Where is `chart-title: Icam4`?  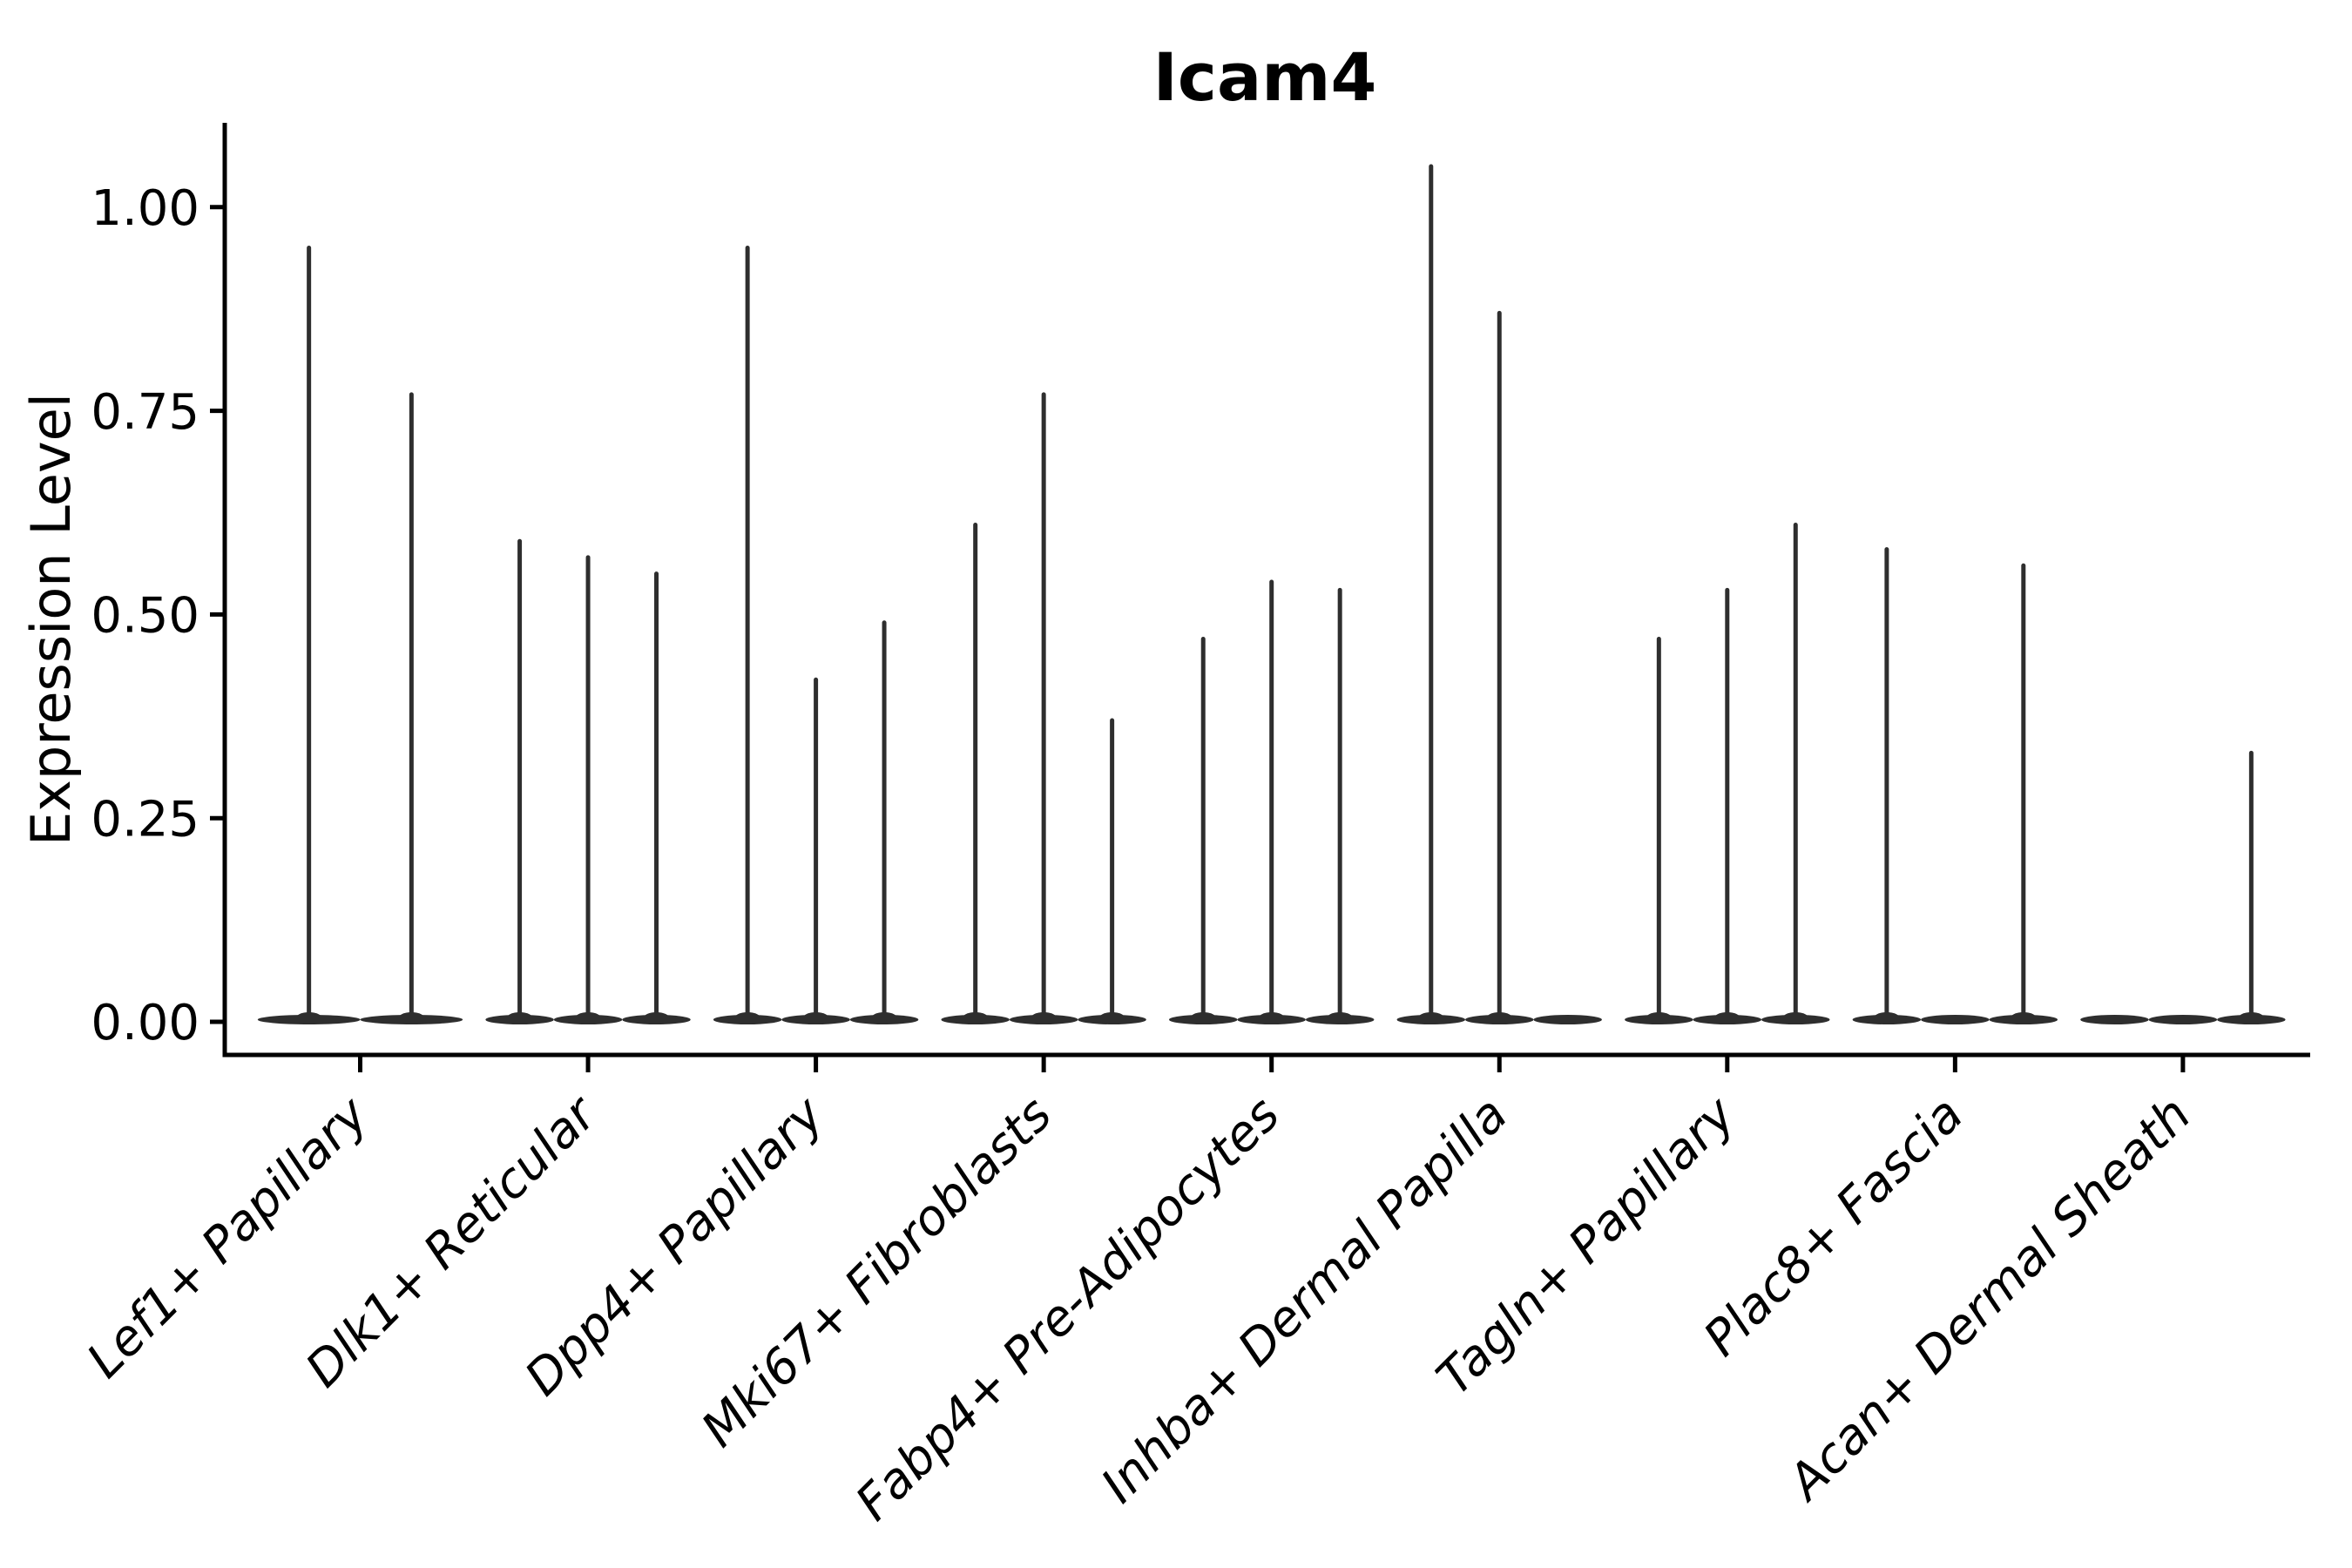 chart-title: Icam4 is located at coordinates (1265, 77).